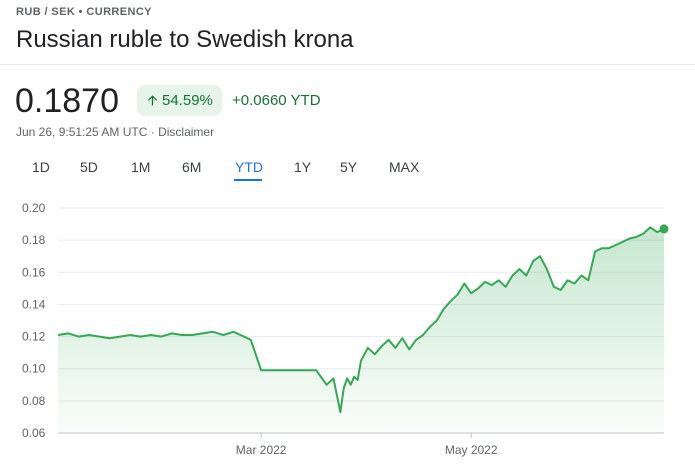 The width and height of the screenshot is (695, 471). What do you see at coordinates (349, 167) in the screenshot?
I see `tab-5y: 5Y` at bounding box center [349, 167].